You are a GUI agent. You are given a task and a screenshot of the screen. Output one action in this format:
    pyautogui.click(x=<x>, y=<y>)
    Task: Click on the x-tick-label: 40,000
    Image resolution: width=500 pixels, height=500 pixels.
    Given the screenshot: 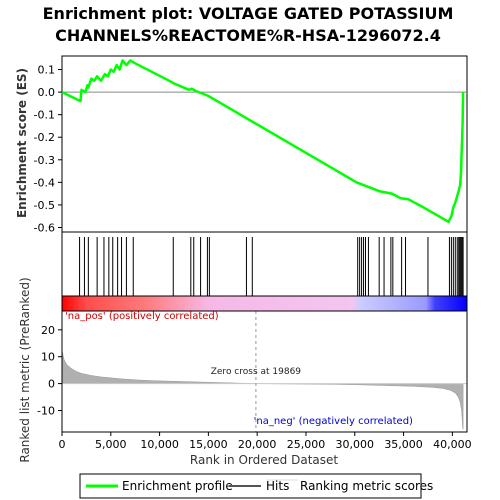 What is the action you would take?
    pyautogui.click(x=452, y=444)
    